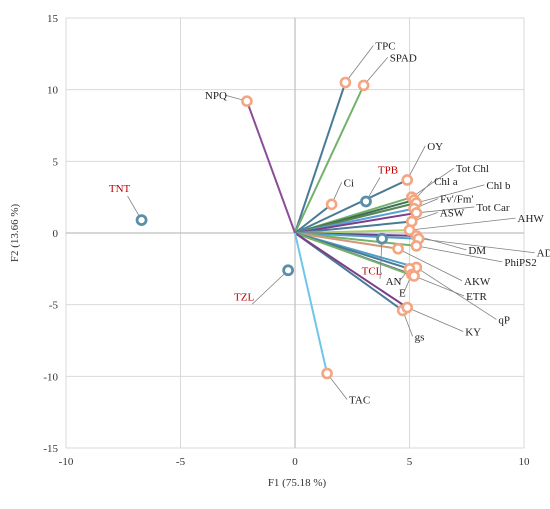 The height and width of the screenshot is (509, 550). What do you see at coordinates (504, 320) in the screenshot?
I see `variable-label: qP` at bounding box center [504, 320].